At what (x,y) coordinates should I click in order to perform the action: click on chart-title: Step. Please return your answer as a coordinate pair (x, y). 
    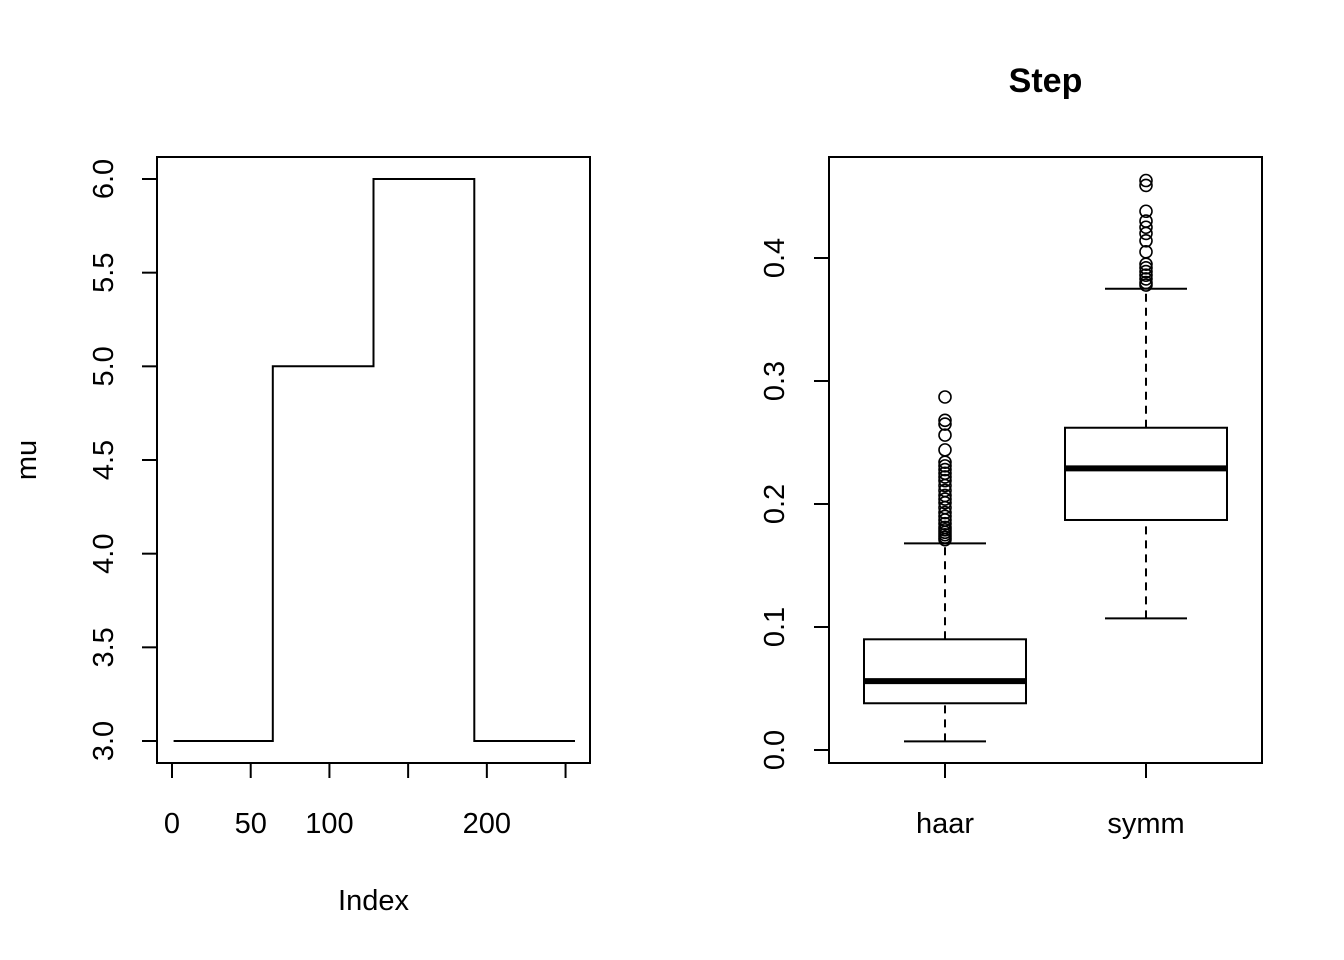
    Looking at the image, I should click on (1046, 81).